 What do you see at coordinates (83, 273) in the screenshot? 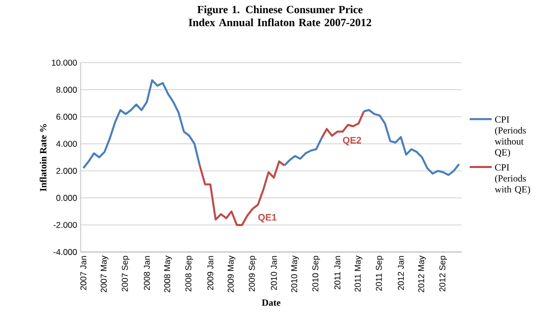
I see `x-tick-label: 2007 Jan` at bounding box center [83, 273].